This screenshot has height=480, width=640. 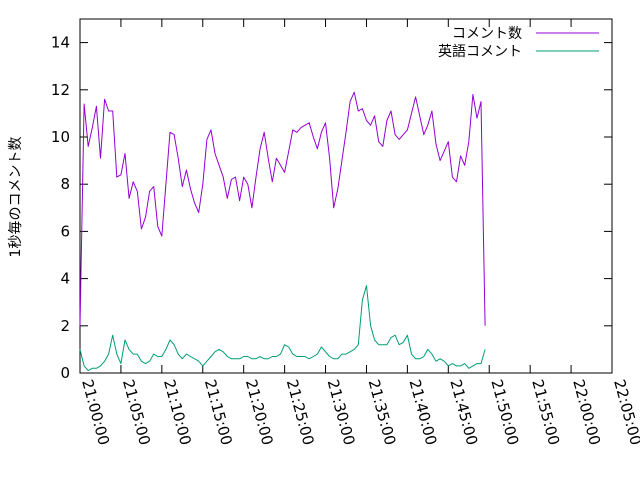 I want to click on legend-label: コメント数, so click(x=487, y=34).